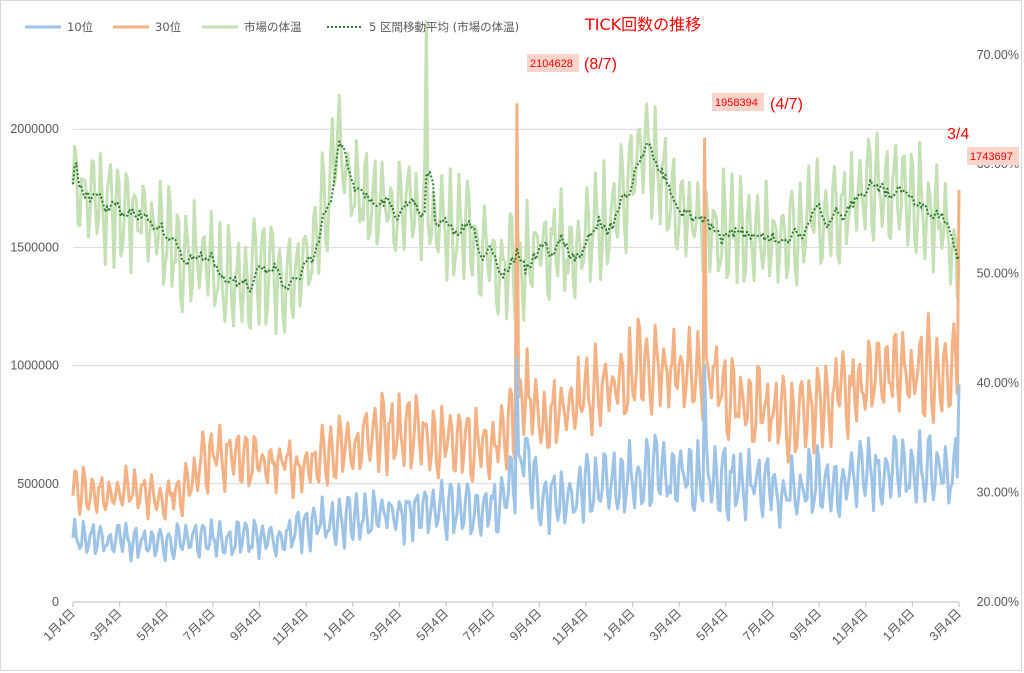 Image resolution: width=1024 pixels, height=673 pixels. What do you see at coordinates (432, 624) in the screenshot?
I see `x-tick-label-8: 5月4日` at bounding box center [432, 624].